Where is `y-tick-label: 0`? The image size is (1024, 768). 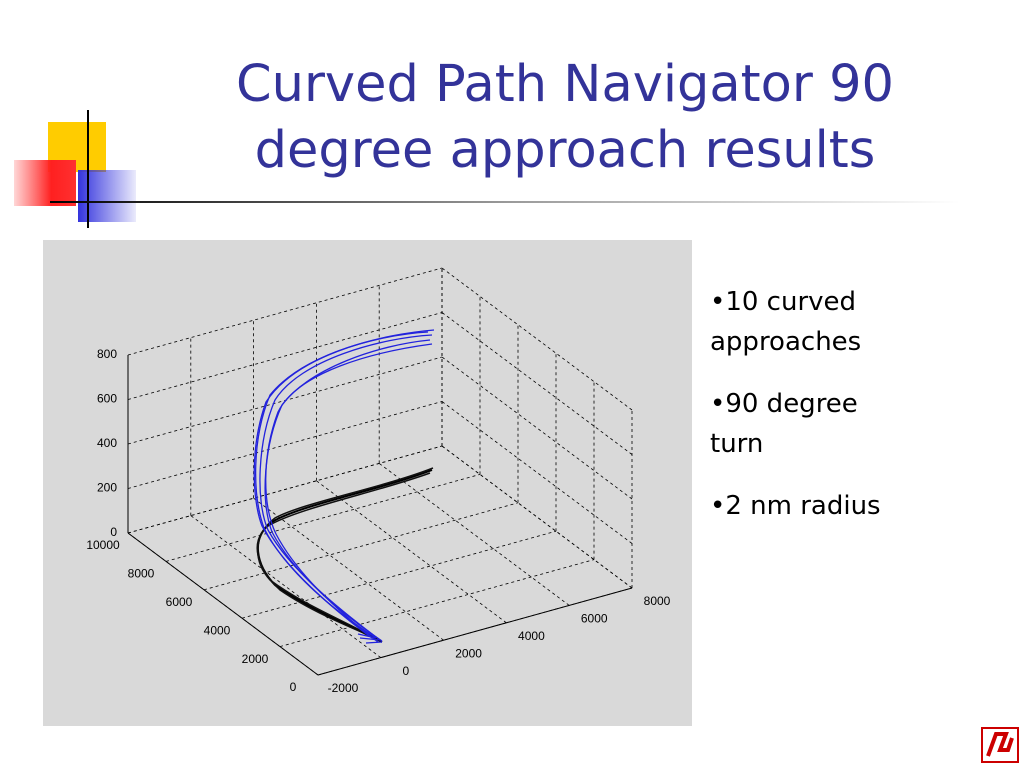 y-tick-label: 0 is located at coordinates (293, 687).